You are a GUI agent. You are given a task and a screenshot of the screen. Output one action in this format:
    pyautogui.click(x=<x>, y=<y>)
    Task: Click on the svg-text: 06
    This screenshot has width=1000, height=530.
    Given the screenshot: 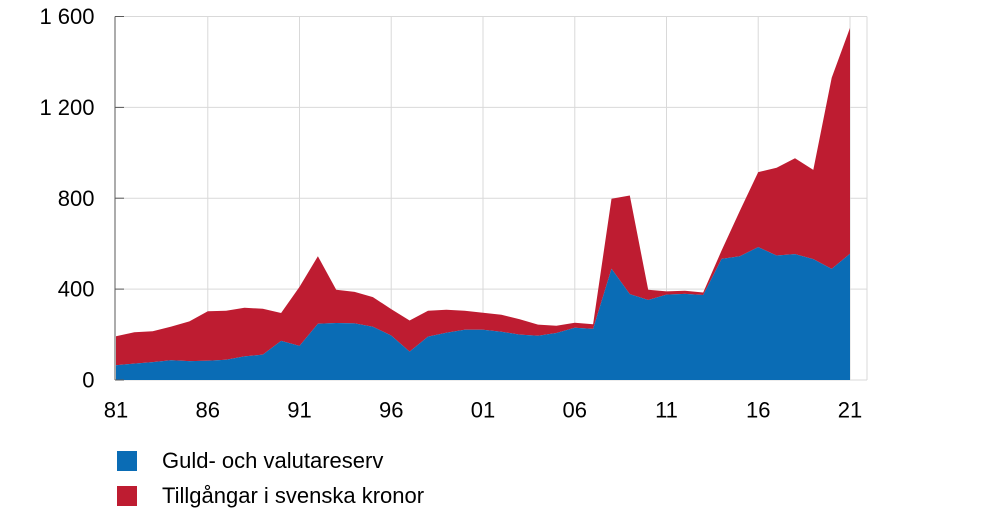 What is the action you would take?
    pyautogui.click(x=575, y=410)
    